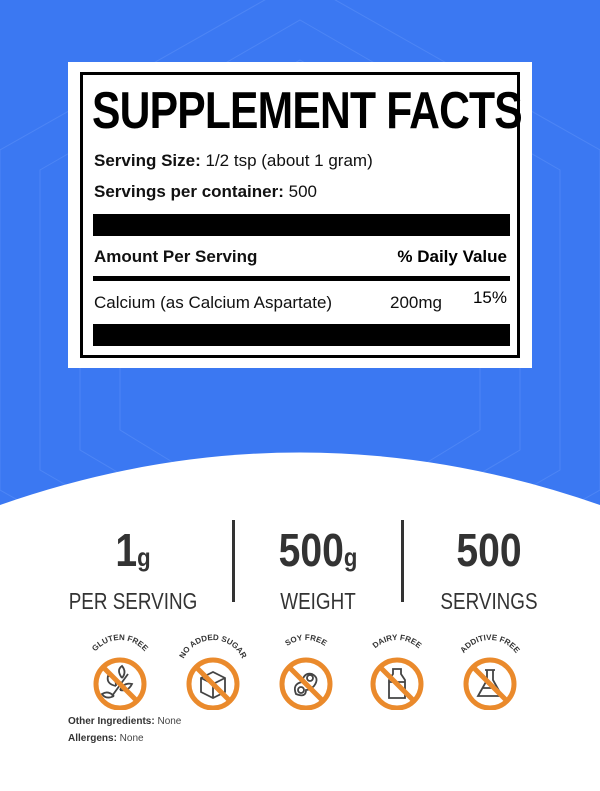 This screenshot has width=600, height=791. What do you see at coordinates (318, 569) in the screenshot?
I see `stat-weight: 500g WEIGHT` at bounding box center [318, 569].